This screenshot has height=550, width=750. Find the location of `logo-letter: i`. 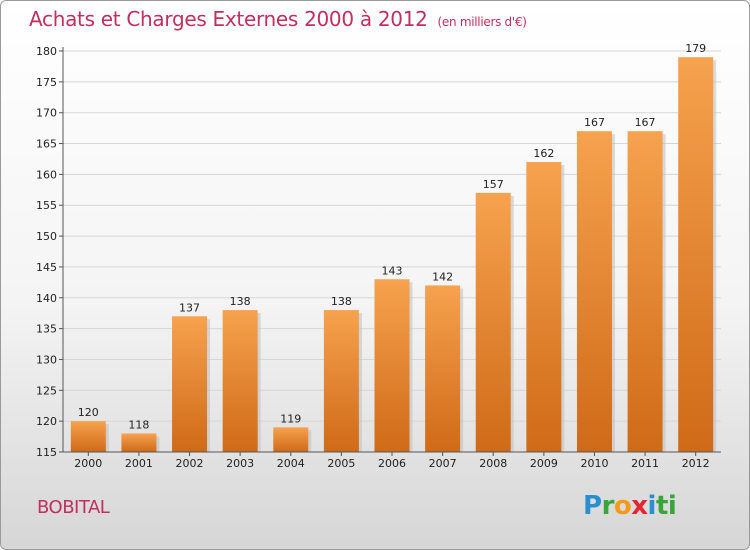

logo-letter: i is located at coordinates (652, 506).